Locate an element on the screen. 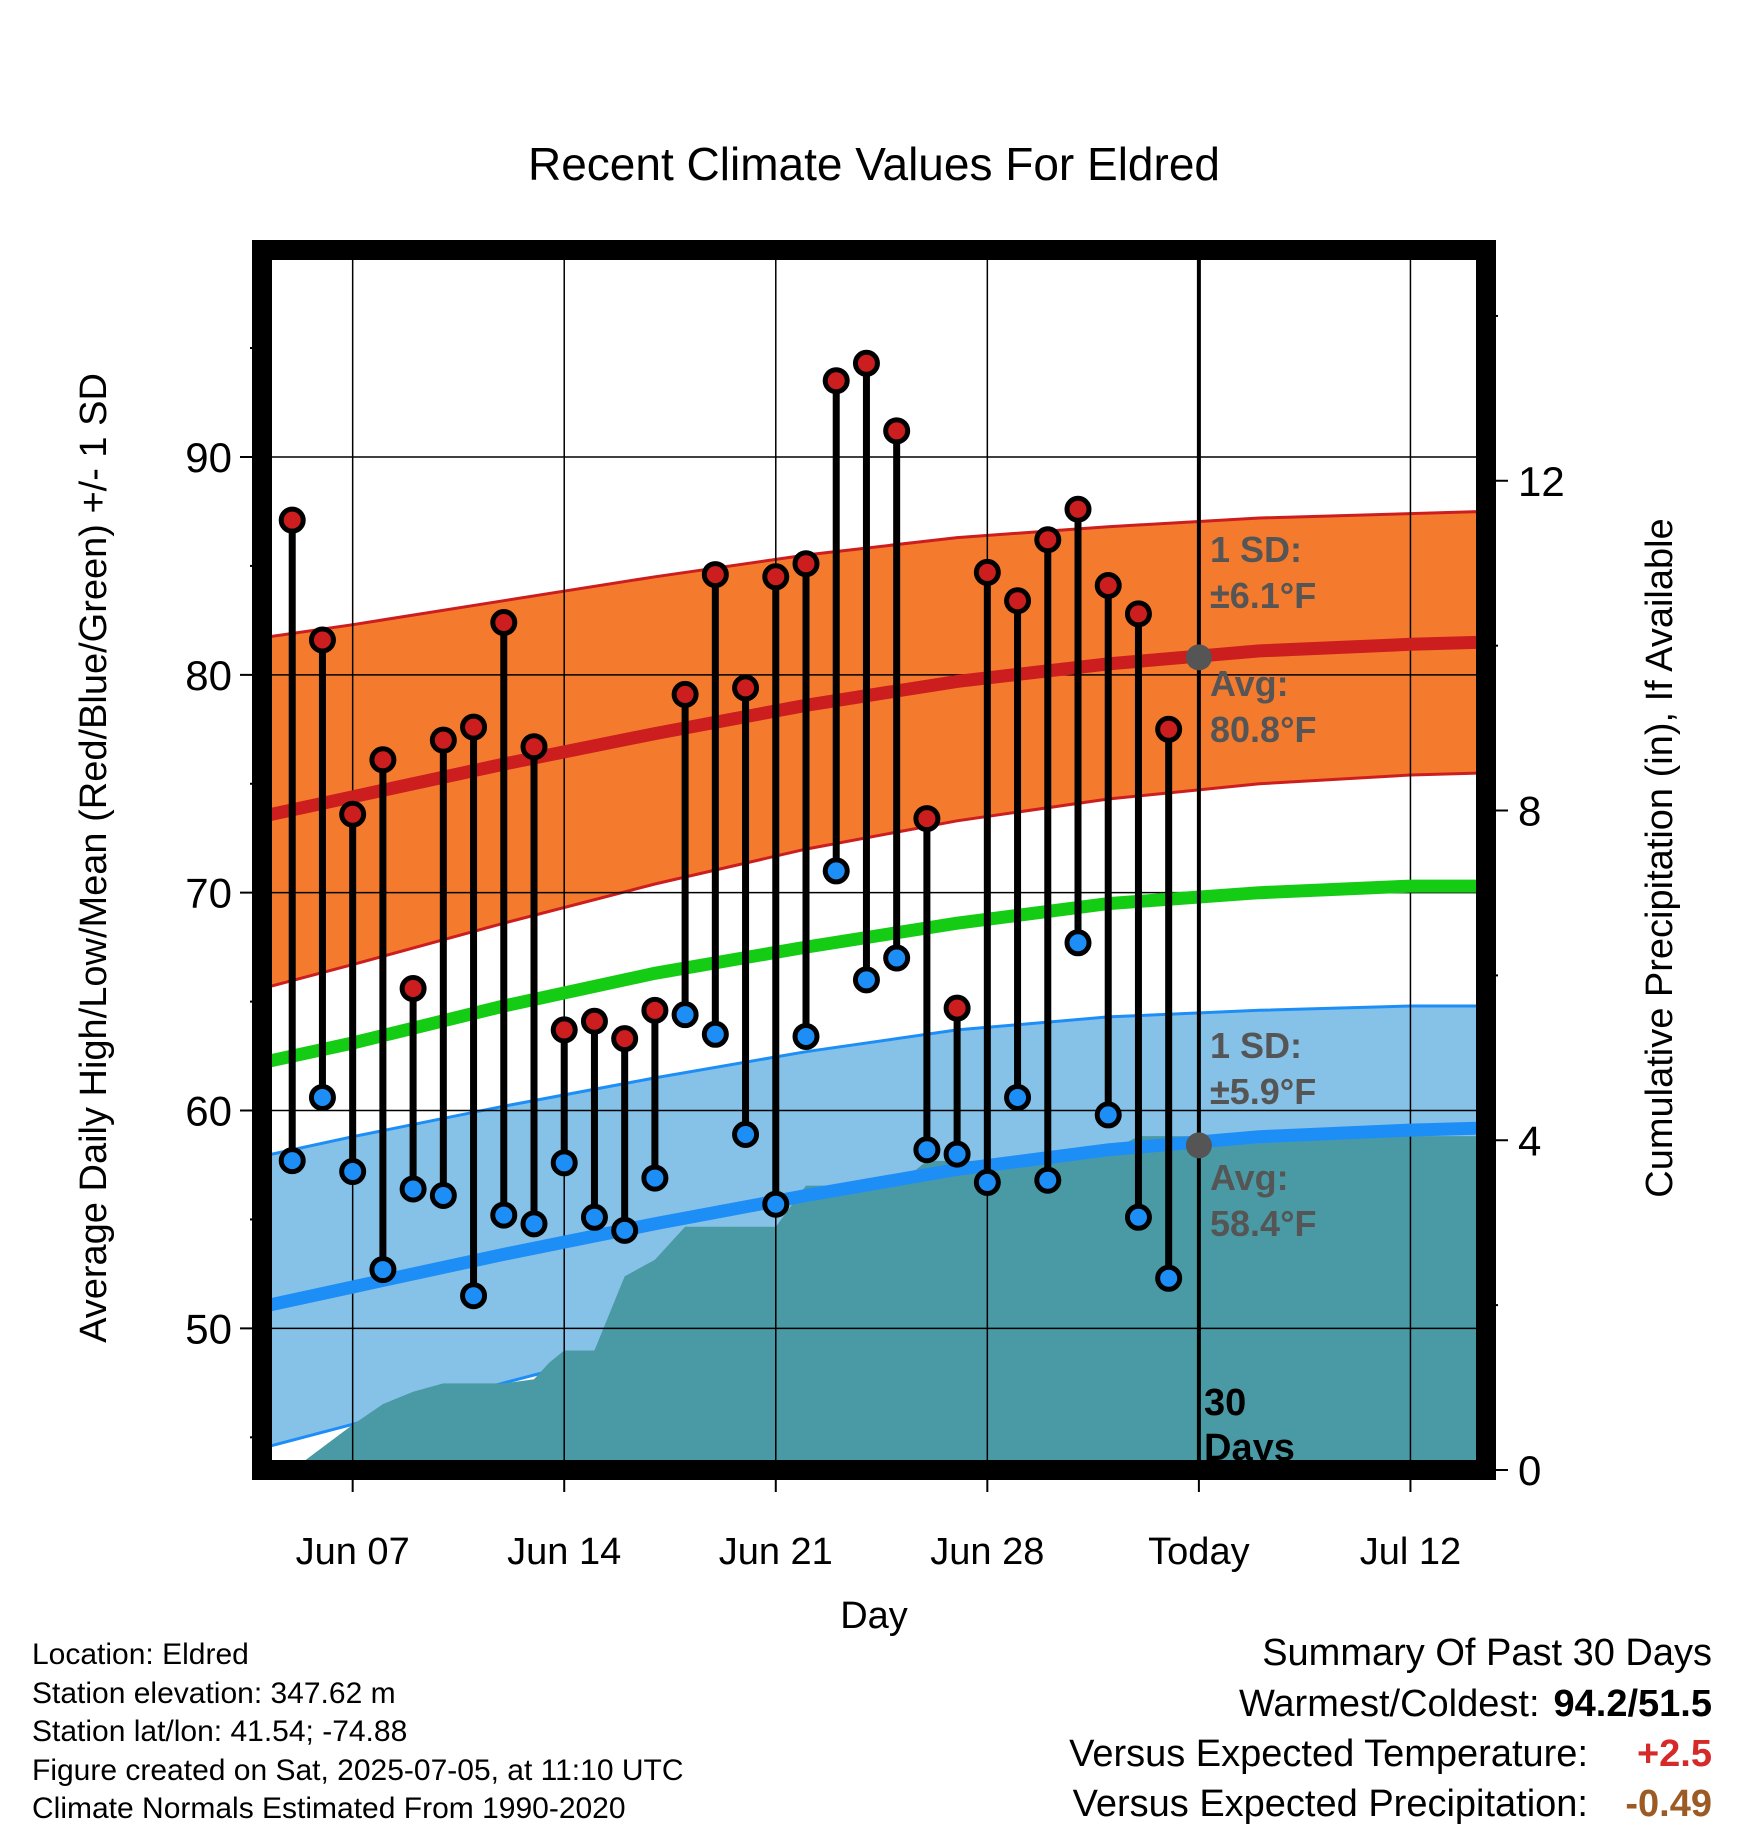  normals-text: Climate Normals Estimated From 1990-2020 is located at coordinates (329, 1808).